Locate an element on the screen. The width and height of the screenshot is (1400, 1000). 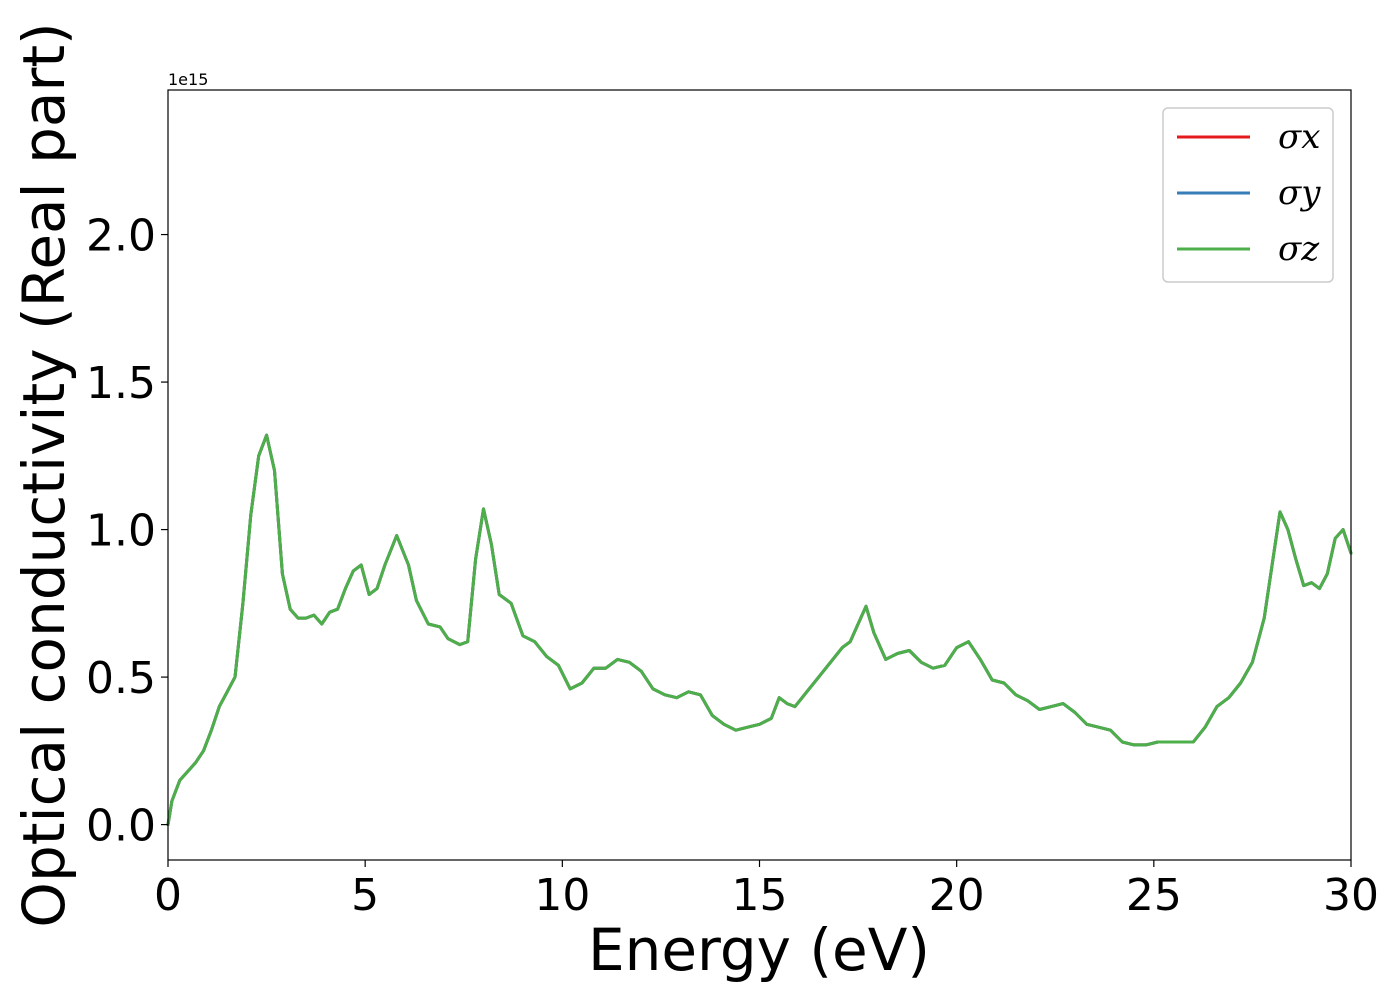
x-axis: 0 5 10 15 20 25 30 is located at coordinates (766, 890).